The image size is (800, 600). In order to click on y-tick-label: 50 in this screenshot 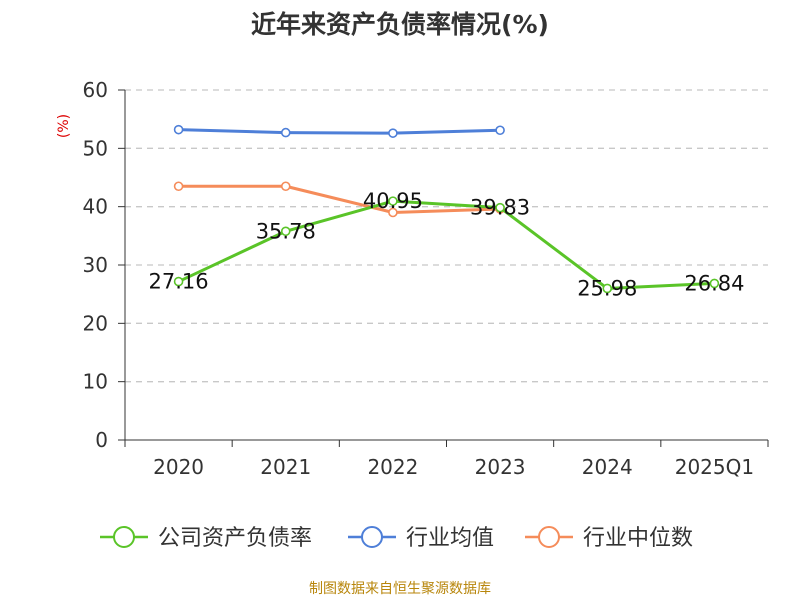, I will do `click(95, 148)`.